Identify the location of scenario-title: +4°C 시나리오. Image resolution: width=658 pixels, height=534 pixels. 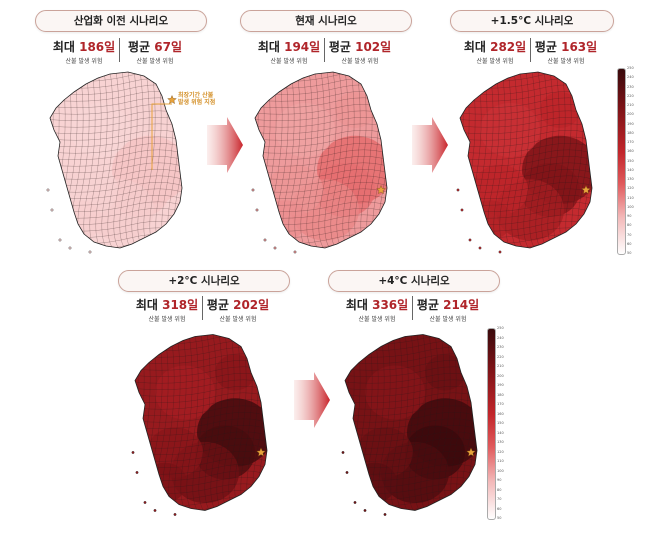
(414, 281).